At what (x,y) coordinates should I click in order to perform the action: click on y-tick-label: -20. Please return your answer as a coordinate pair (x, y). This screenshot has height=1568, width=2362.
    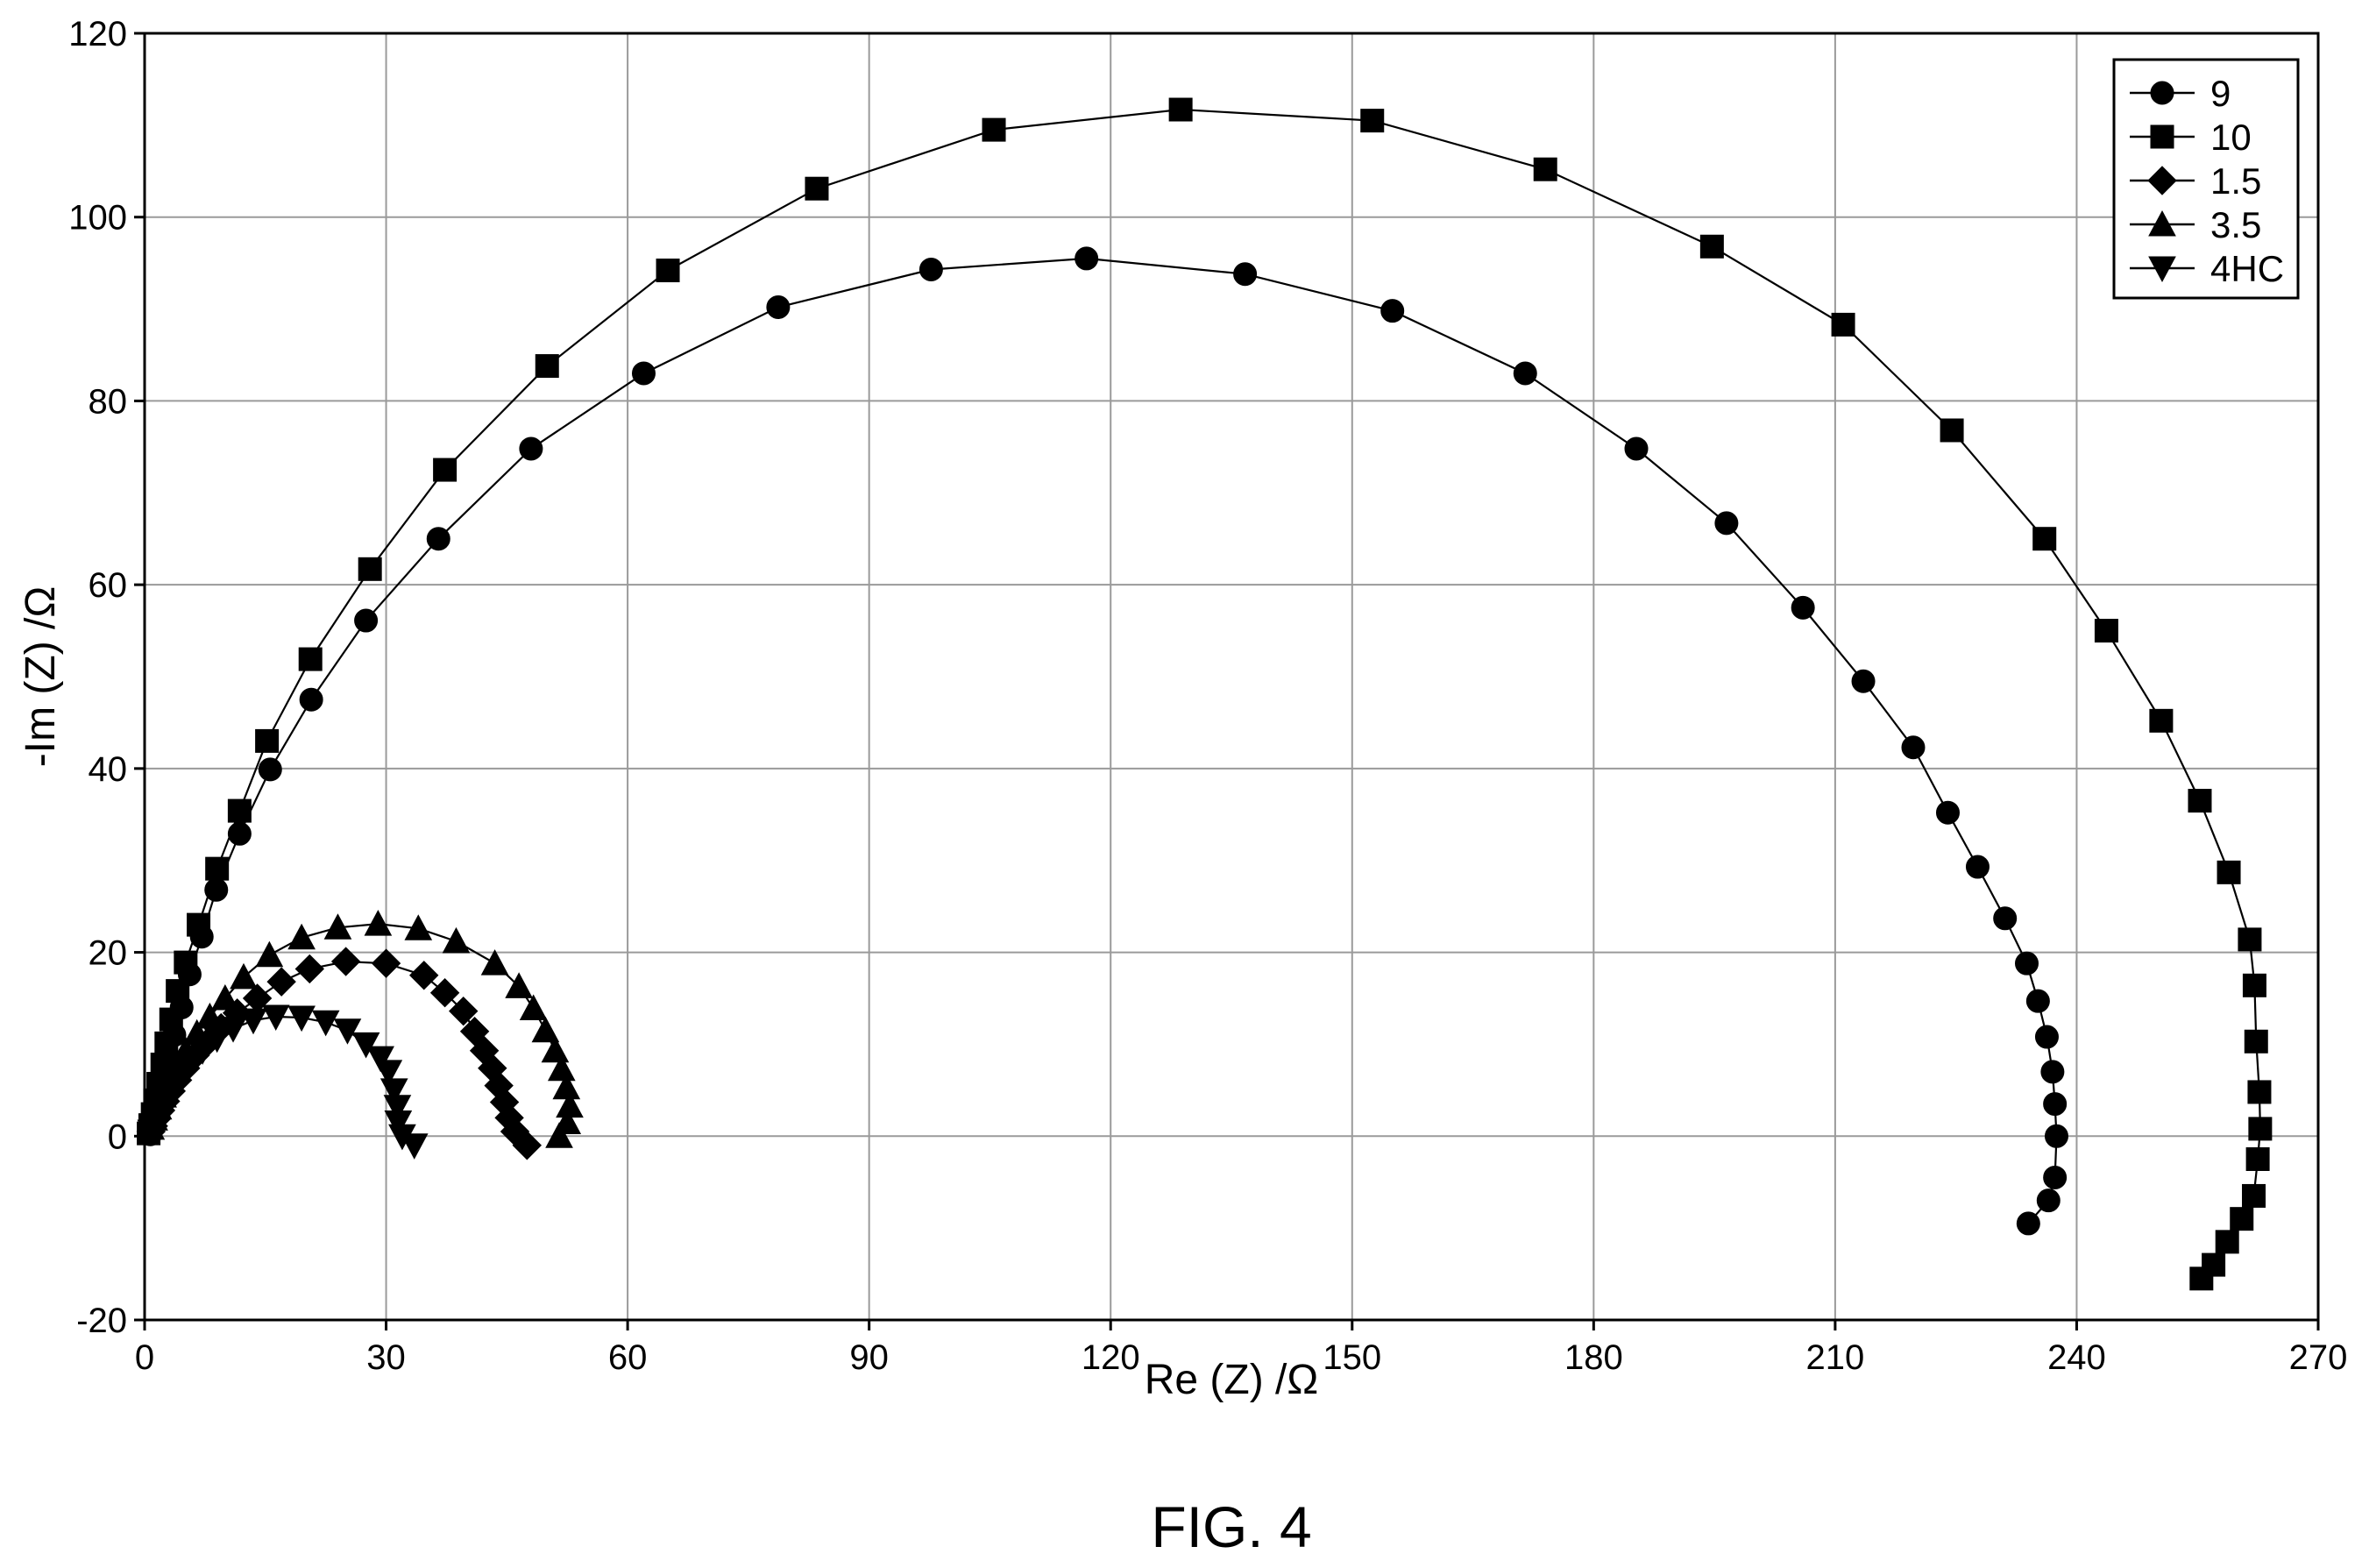
    Looking at the image, I should click on (102, 1321).